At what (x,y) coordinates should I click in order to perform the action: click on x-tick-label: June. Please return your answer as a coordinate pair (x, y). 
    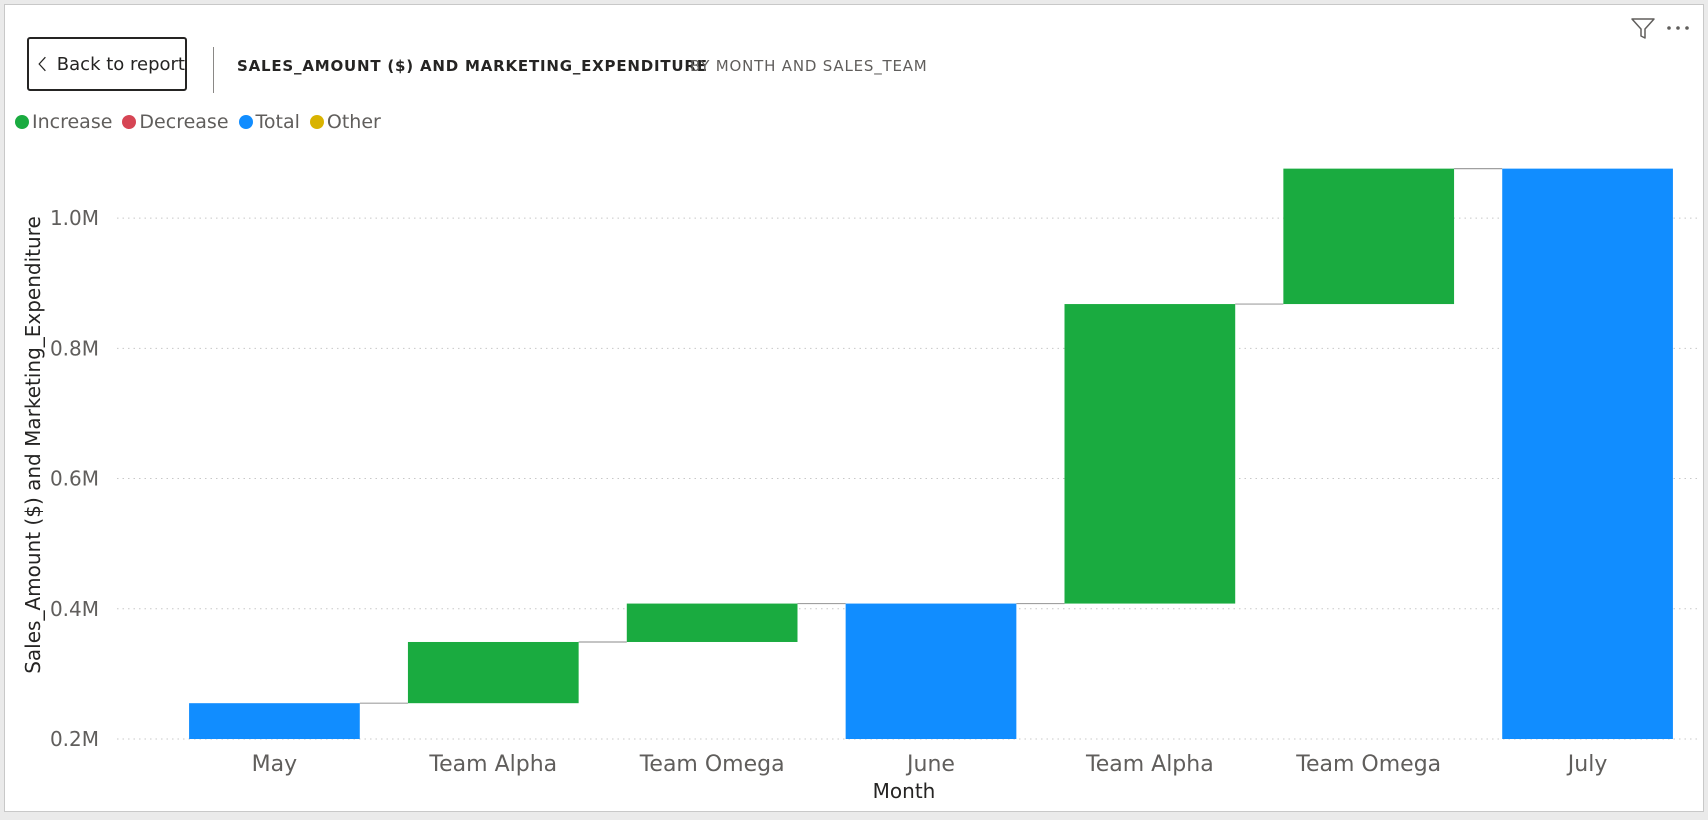
    Looking at the image, I should click on (930, 764).